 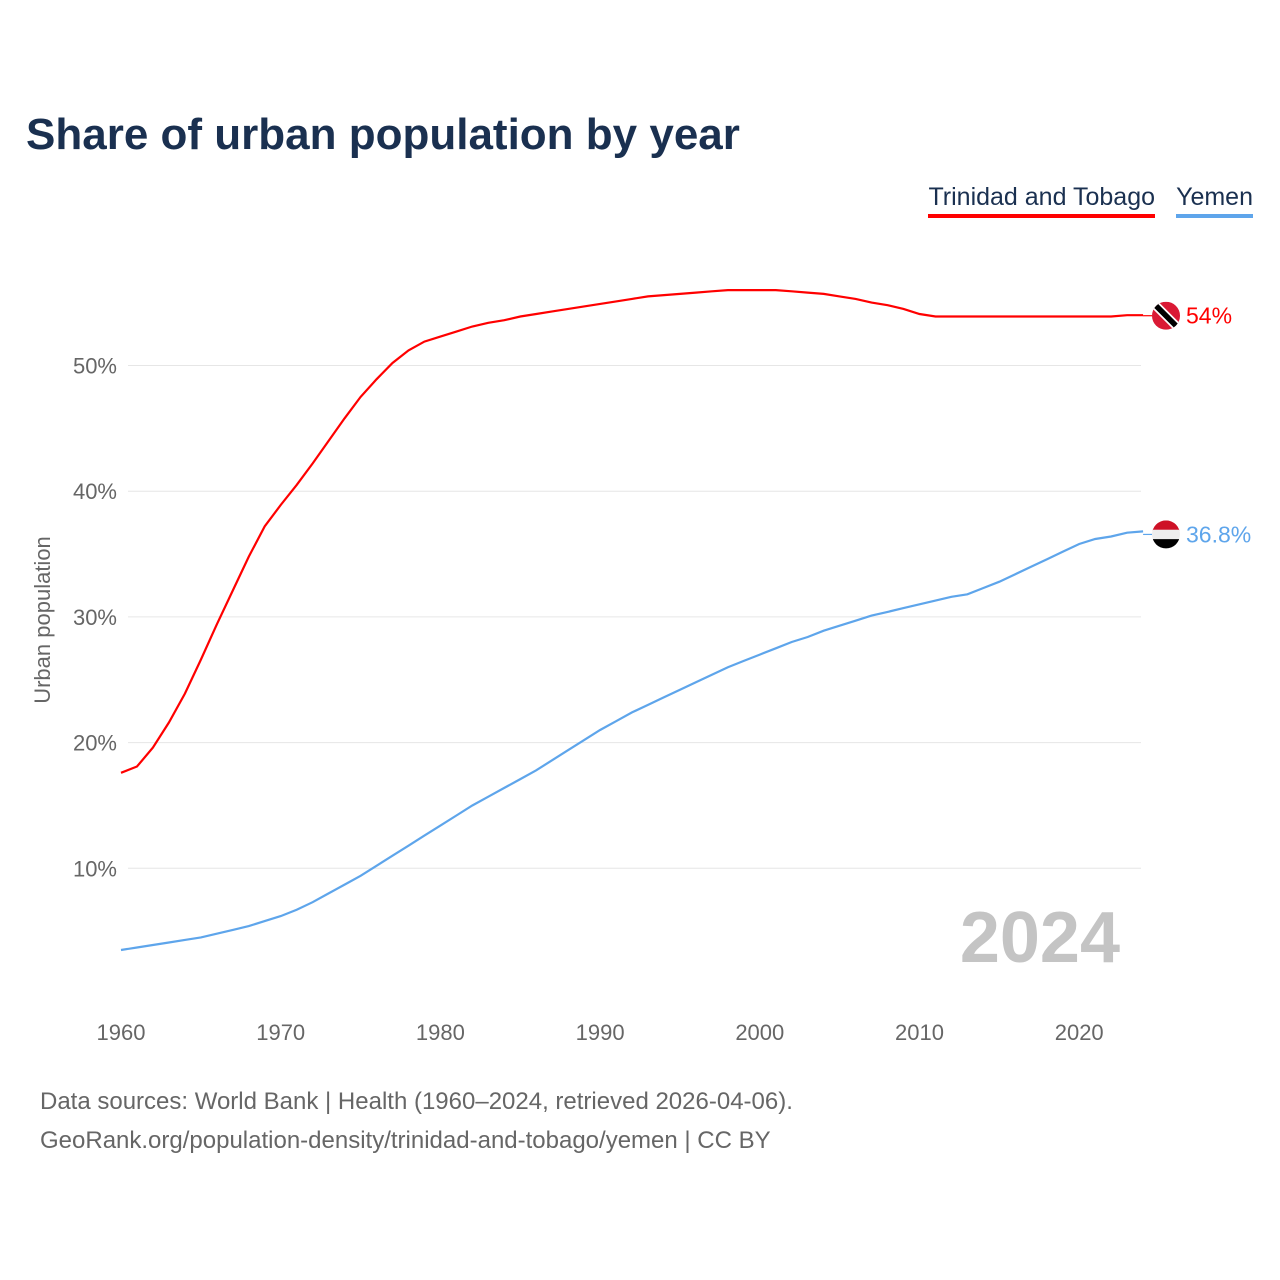 What do you see at coordinates (95, 491) in the screenshot?
I see `y-tick-label: 40%` at bounding box center [95, 491].